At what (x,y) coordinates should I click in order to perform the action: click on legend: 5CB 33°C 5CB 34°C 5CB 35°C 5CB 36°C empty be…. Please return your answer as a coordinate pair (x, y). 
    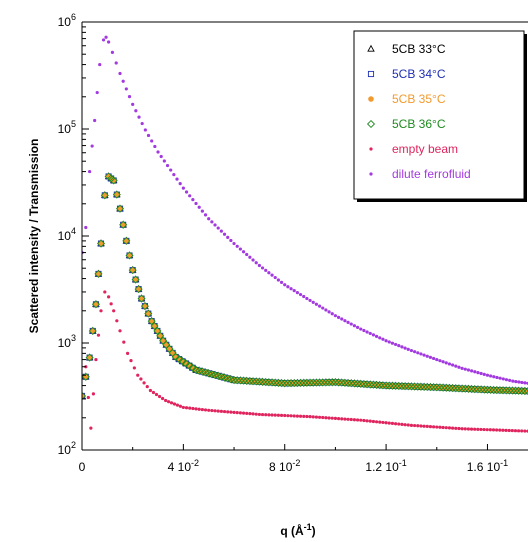
    Looking at the image, I should click on (440, 116).